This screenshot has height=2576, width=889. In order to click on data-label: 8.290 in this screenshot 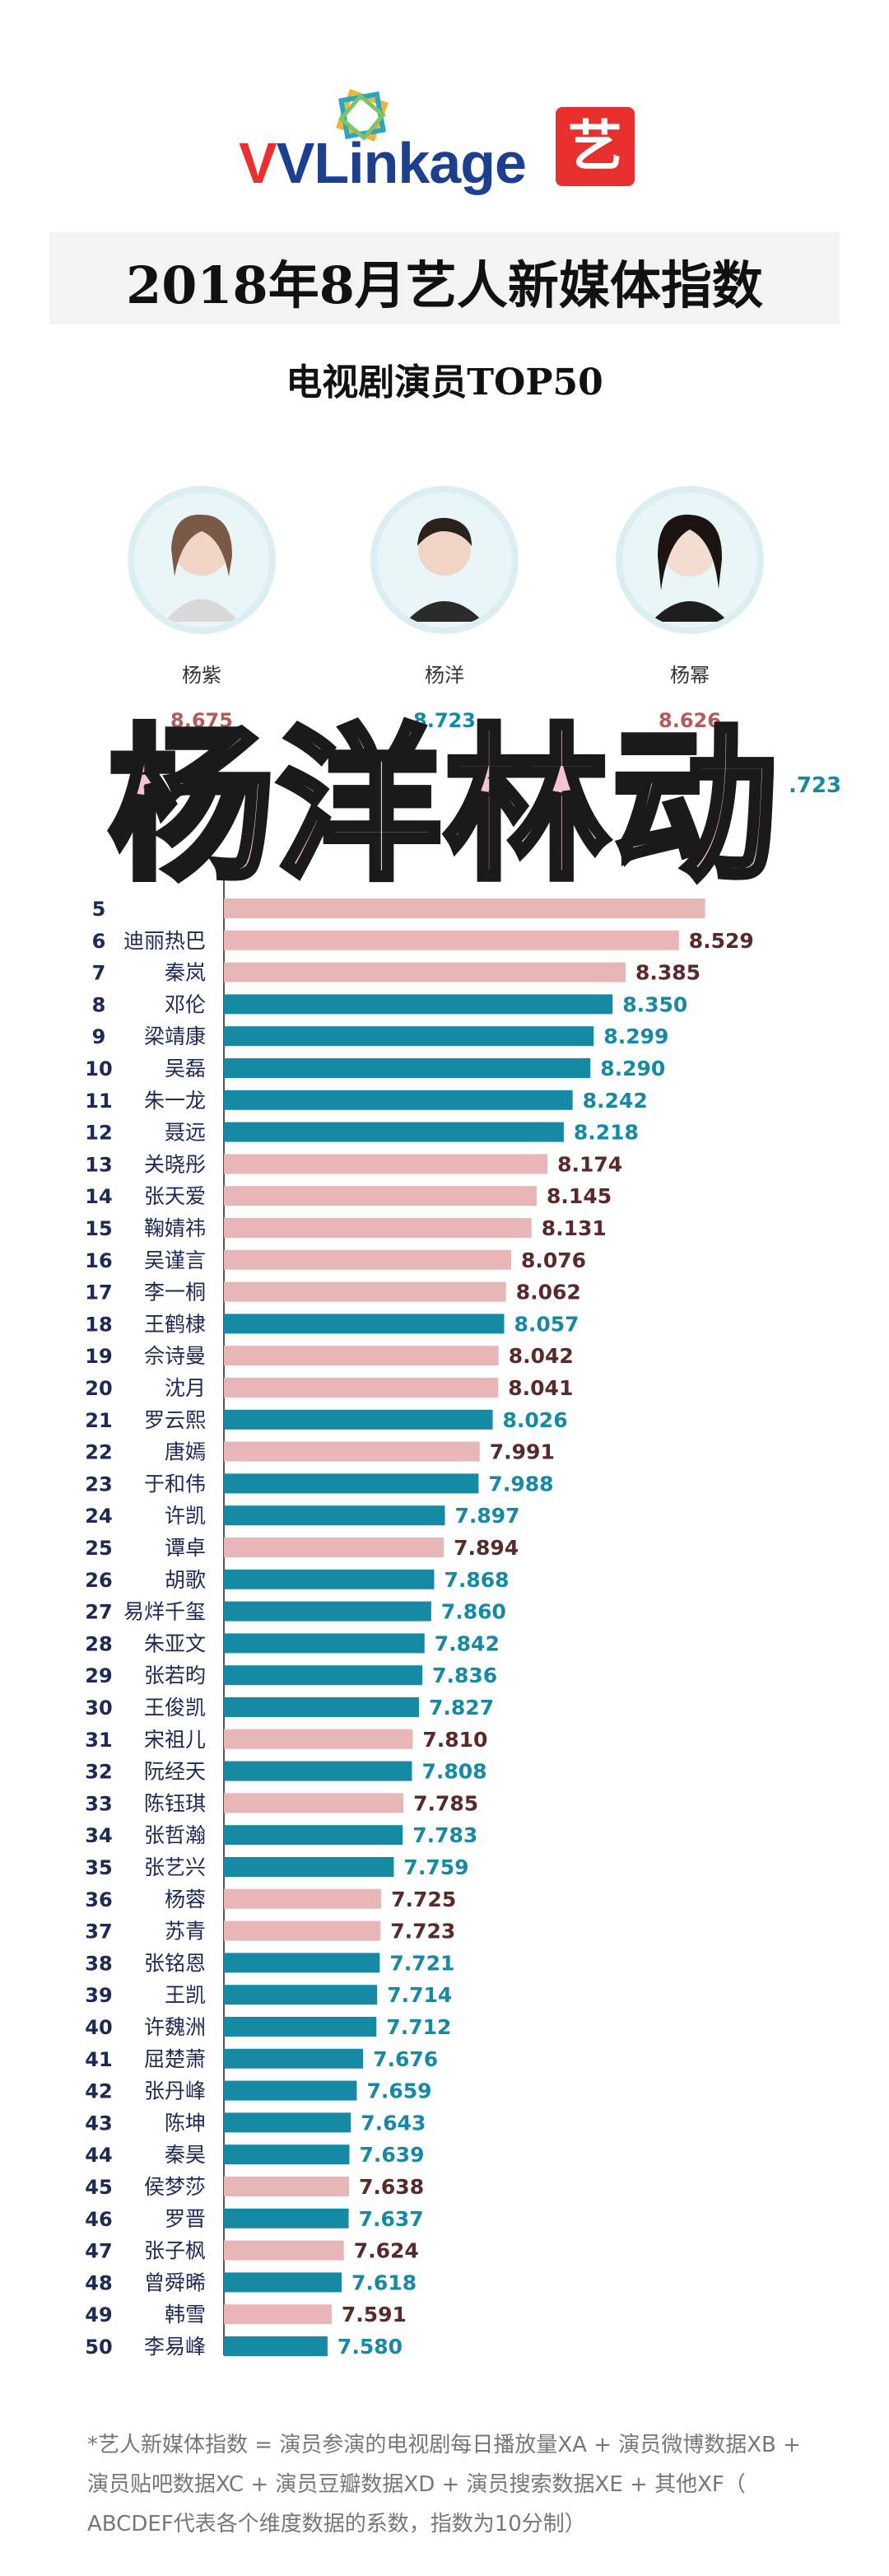, I will do `click(632, 1068)`.